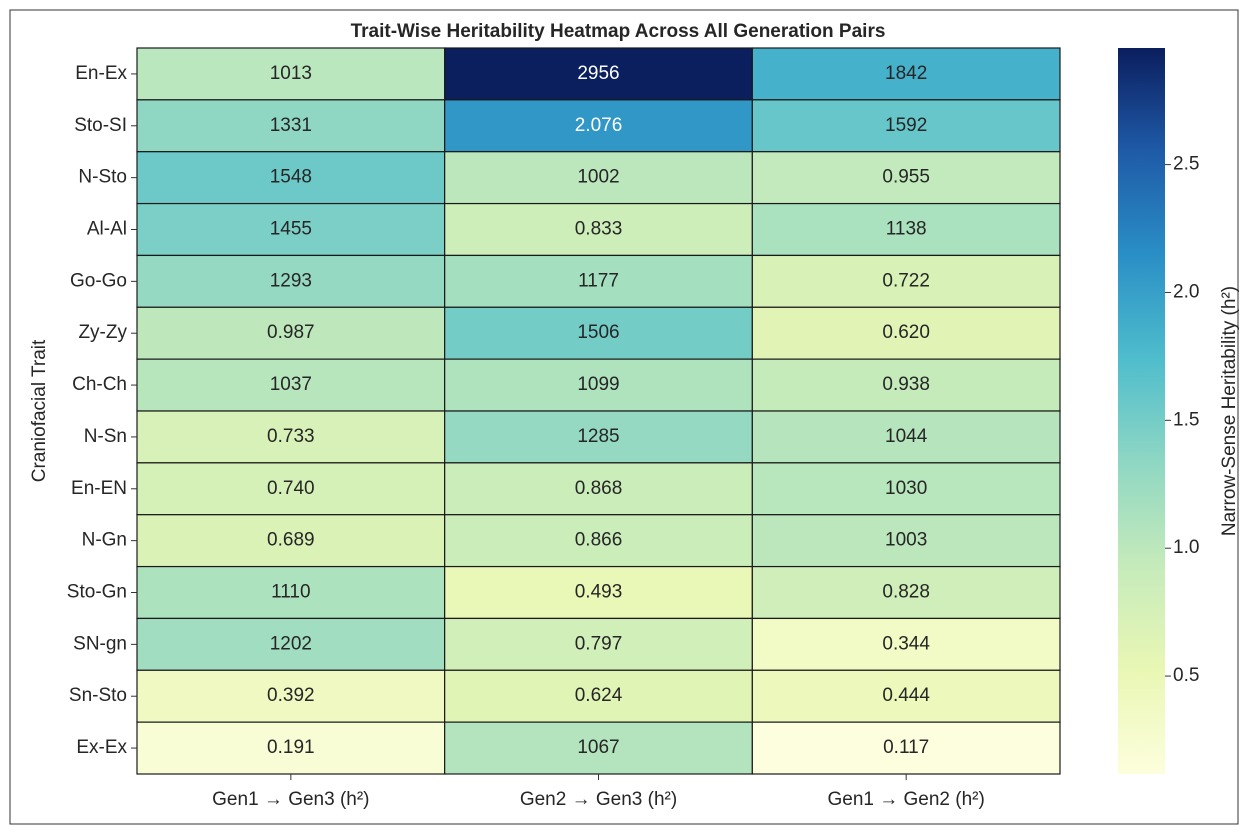 The image size is (1248, 834). What do you see at coordinates (598, 799) in the screenshot?
I see `x-tick-label: Gen2 → Gen3 (h²)` at bounding box center [598, 799].